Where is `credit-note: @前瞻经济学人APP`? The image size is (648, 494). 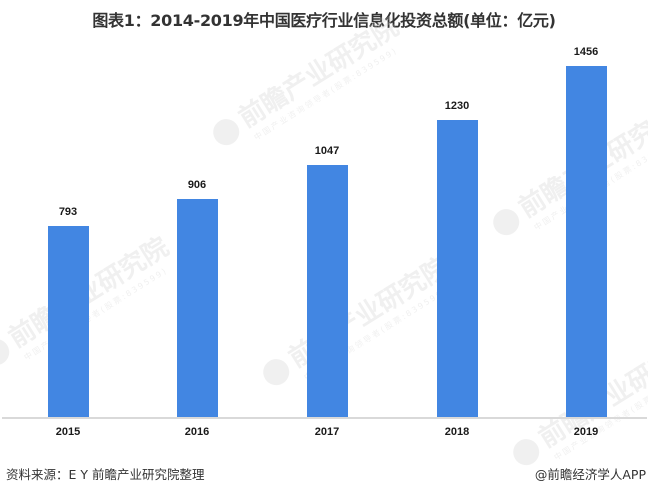 credit-note: @前瞻经济学人APP is located at coordinates (590, 474).